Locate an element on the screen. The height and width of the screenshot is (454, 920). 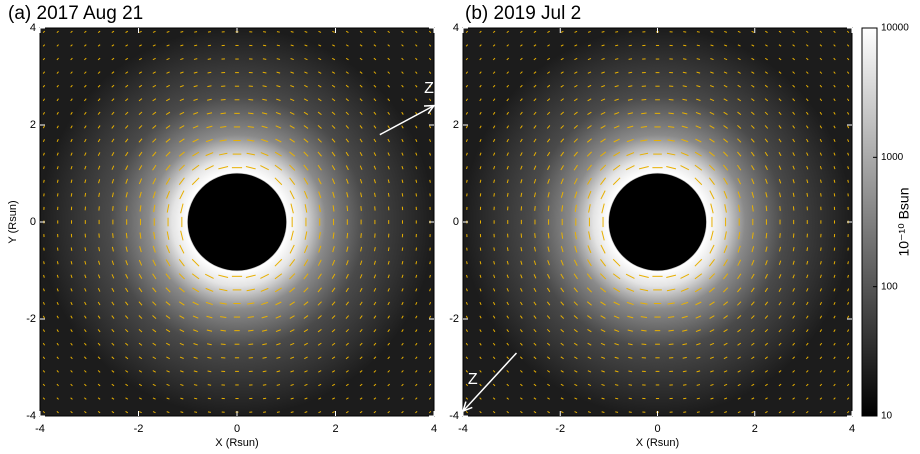
y-tick-label: -4 is located at coordinates (31, 416).